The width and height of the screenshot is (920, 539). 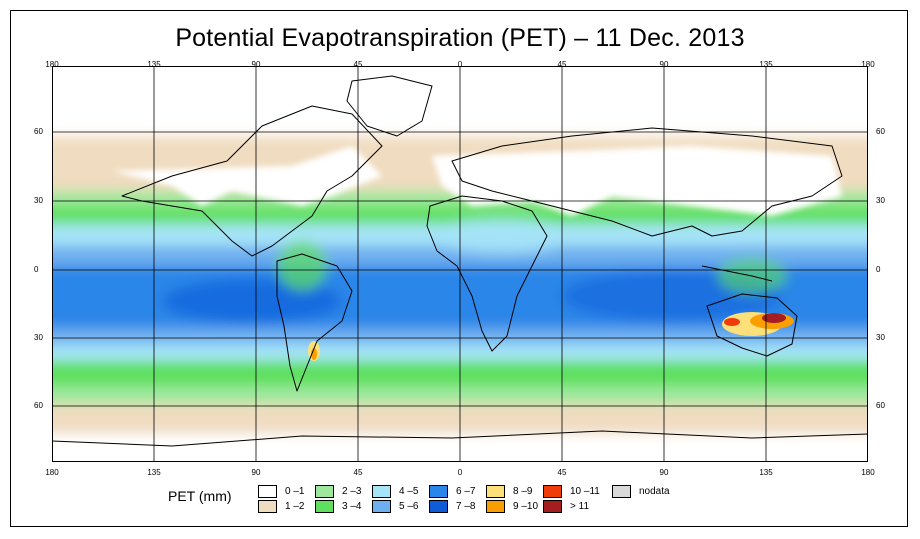 What do you see at coordinates (774, 318) in the screenshot?
I see `hotspot-darkred` at bounding box center [774, 318].